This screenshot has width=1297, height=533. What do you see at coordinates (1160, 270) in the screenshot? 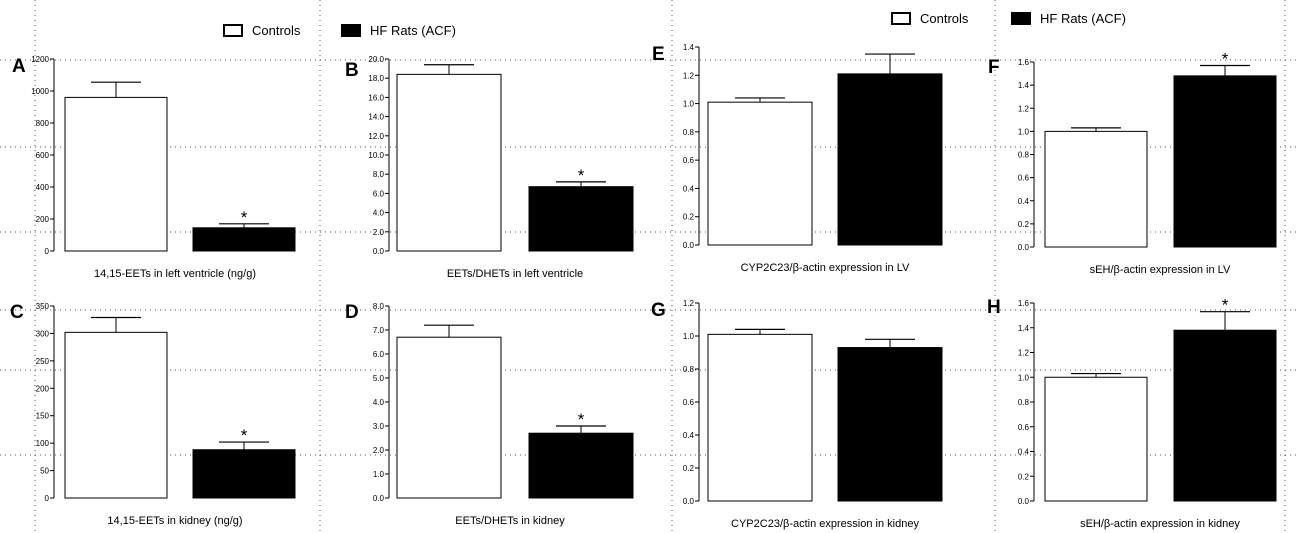
I see `x-axis-label: sEH/β-actin expression in LV` at bounding box center [1160, 270].